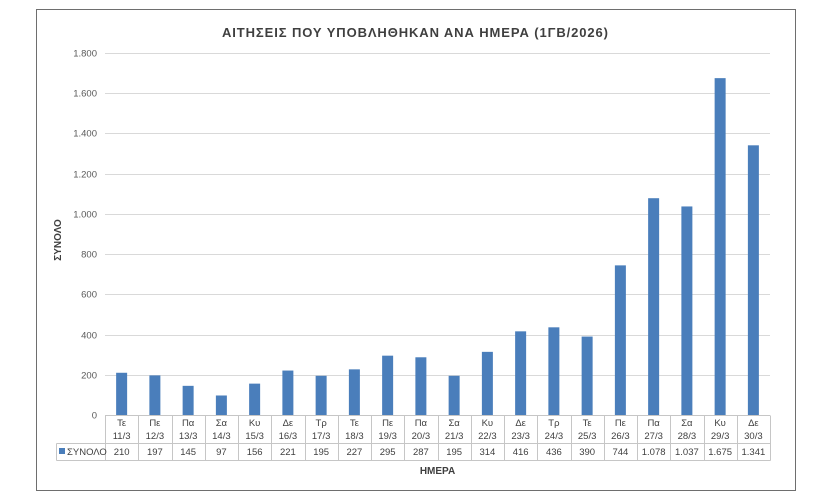  What do you see at coordinates (155, 436) in the screenshot?
I see `x-category-date-12-3: 12/3` at bounding box center [155, 436].